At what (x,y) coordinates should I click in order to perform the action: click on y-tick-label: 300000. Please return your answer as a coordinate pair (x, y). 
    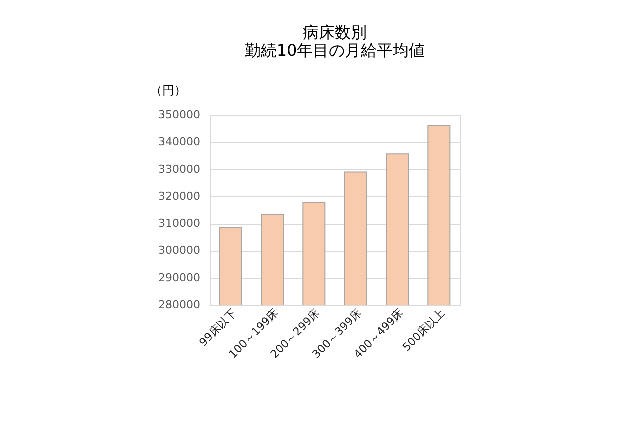
    Looking at the image, I should click on (179, 251).